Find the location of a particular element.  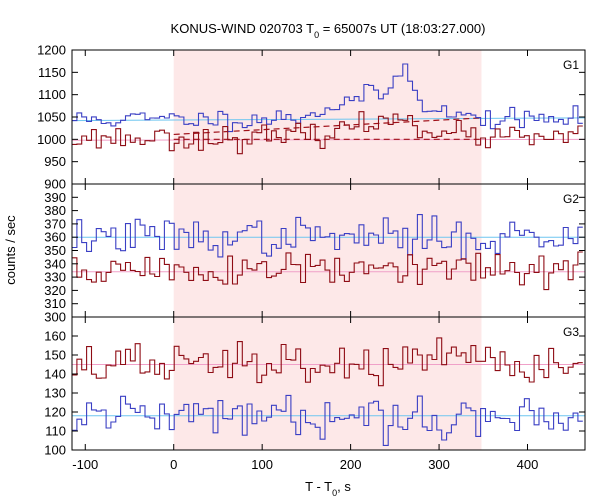

y-tick-label: 320 is located at coordinates (55, 290).